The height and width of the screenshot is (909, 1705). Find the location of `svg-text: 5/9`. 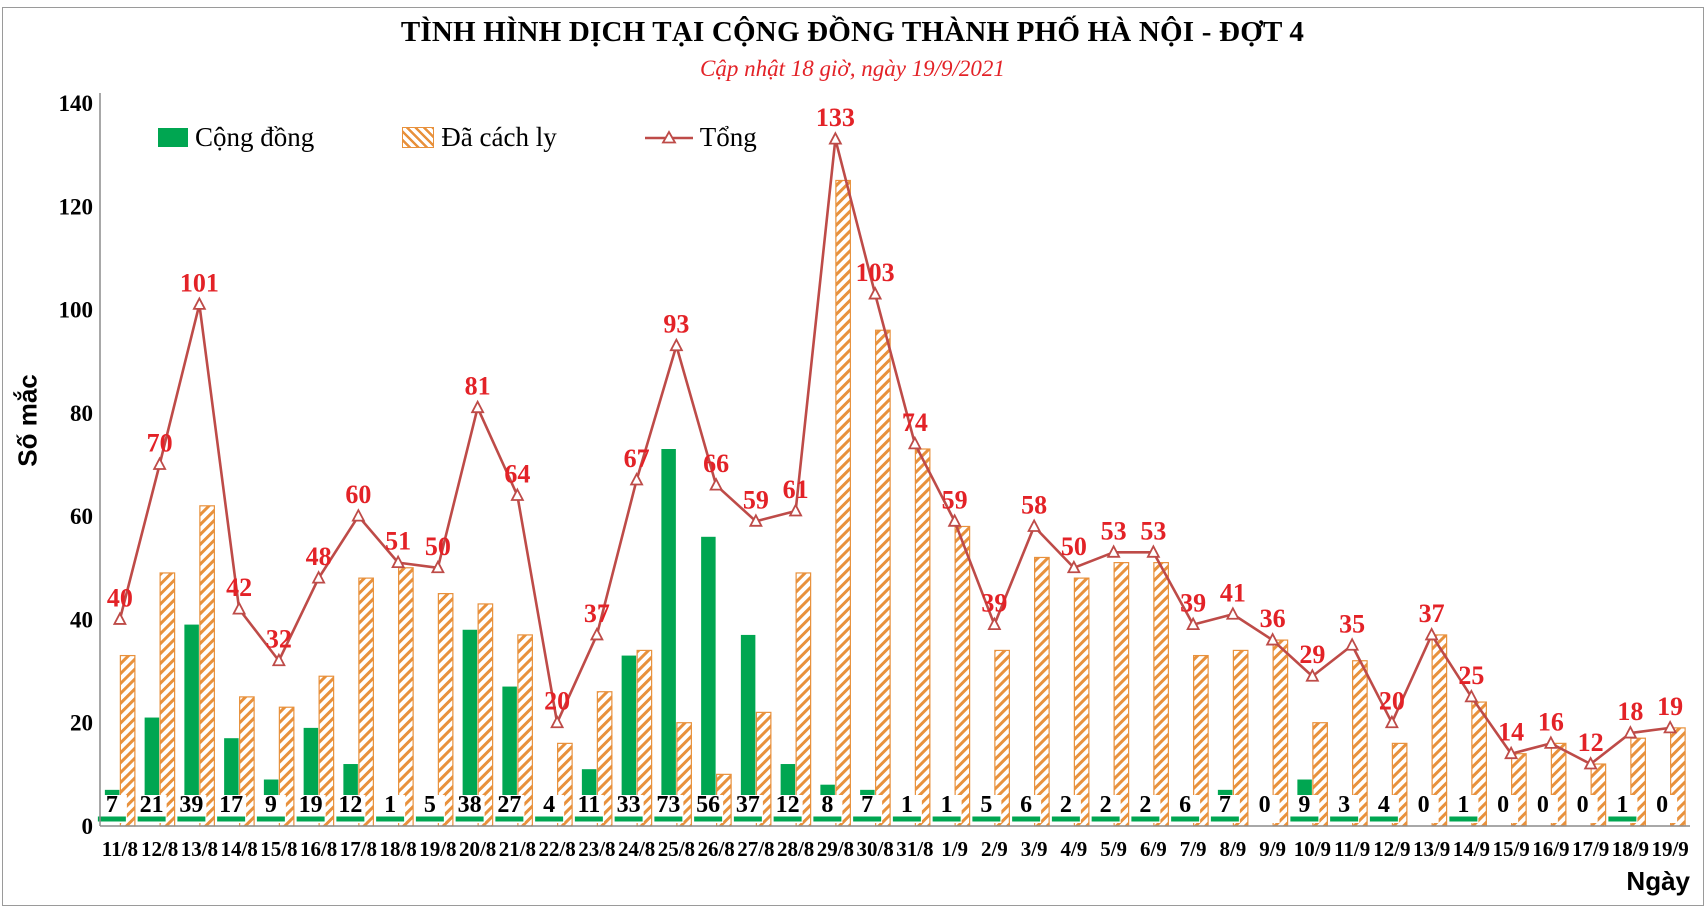

svg-text: 5/9 is located at coordinates (1113, 849).